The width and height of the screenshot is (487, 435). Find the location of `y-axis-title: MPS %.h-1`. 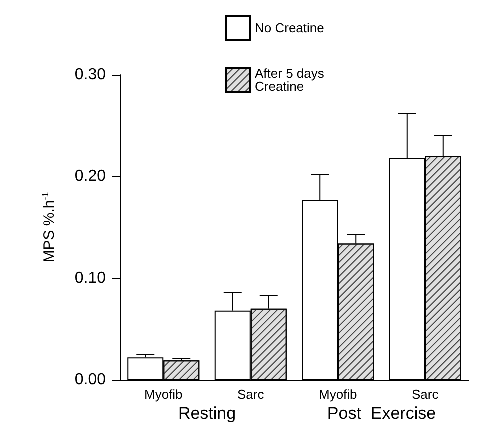

y-axis-title: MPS %.h-1 is located at coordinates (49, 227).